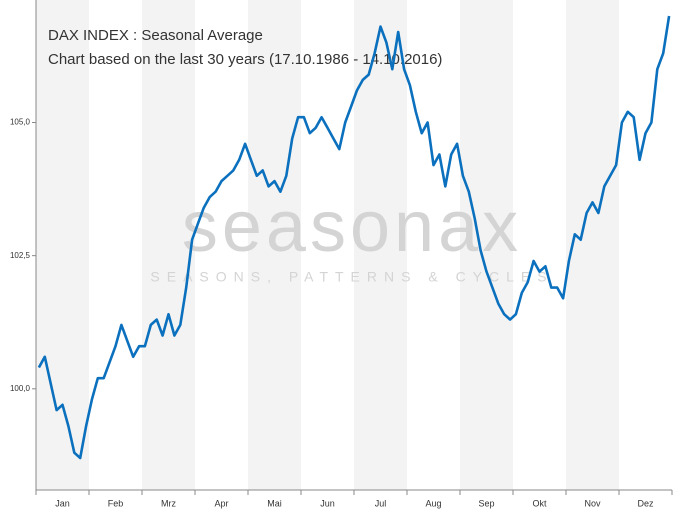 This screenshot has height=513, width=678. I want to click on chart-title: DAX INDEX : Seasonal Average, so click(155, 35).